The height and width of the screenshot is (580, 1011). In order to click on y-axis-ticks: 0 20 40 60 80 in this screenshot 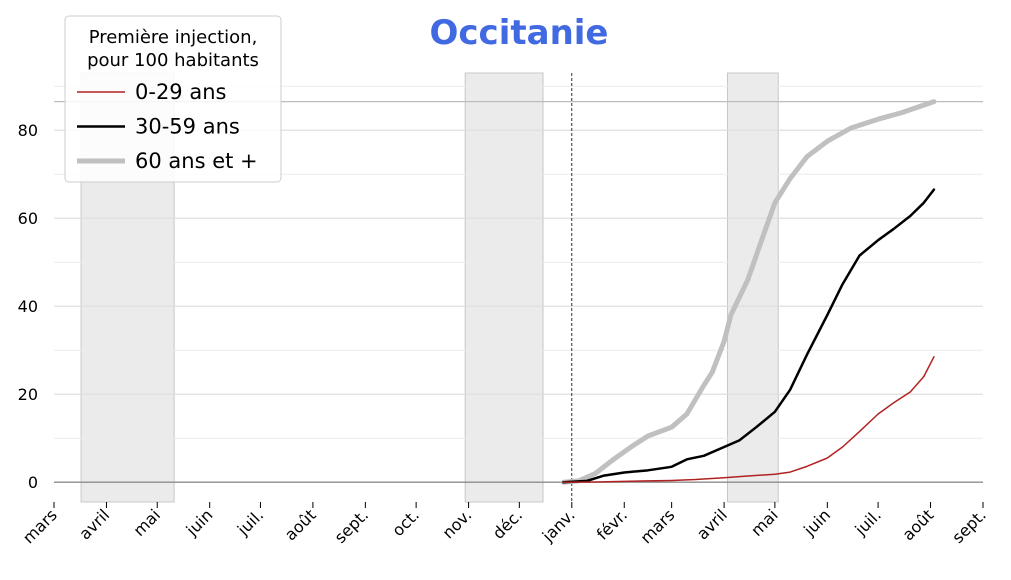, I will do `click(28, 306)`.